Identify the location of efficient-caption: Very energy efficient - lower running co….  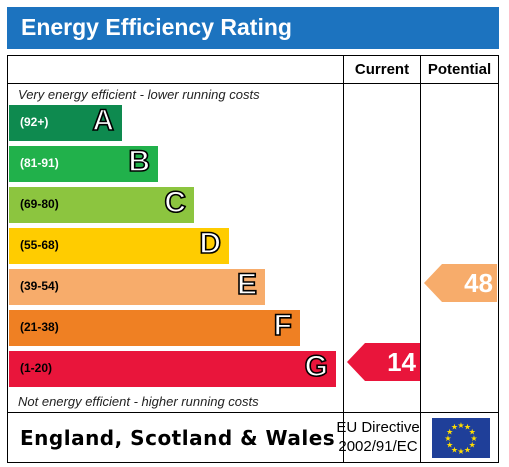
(139, 94).